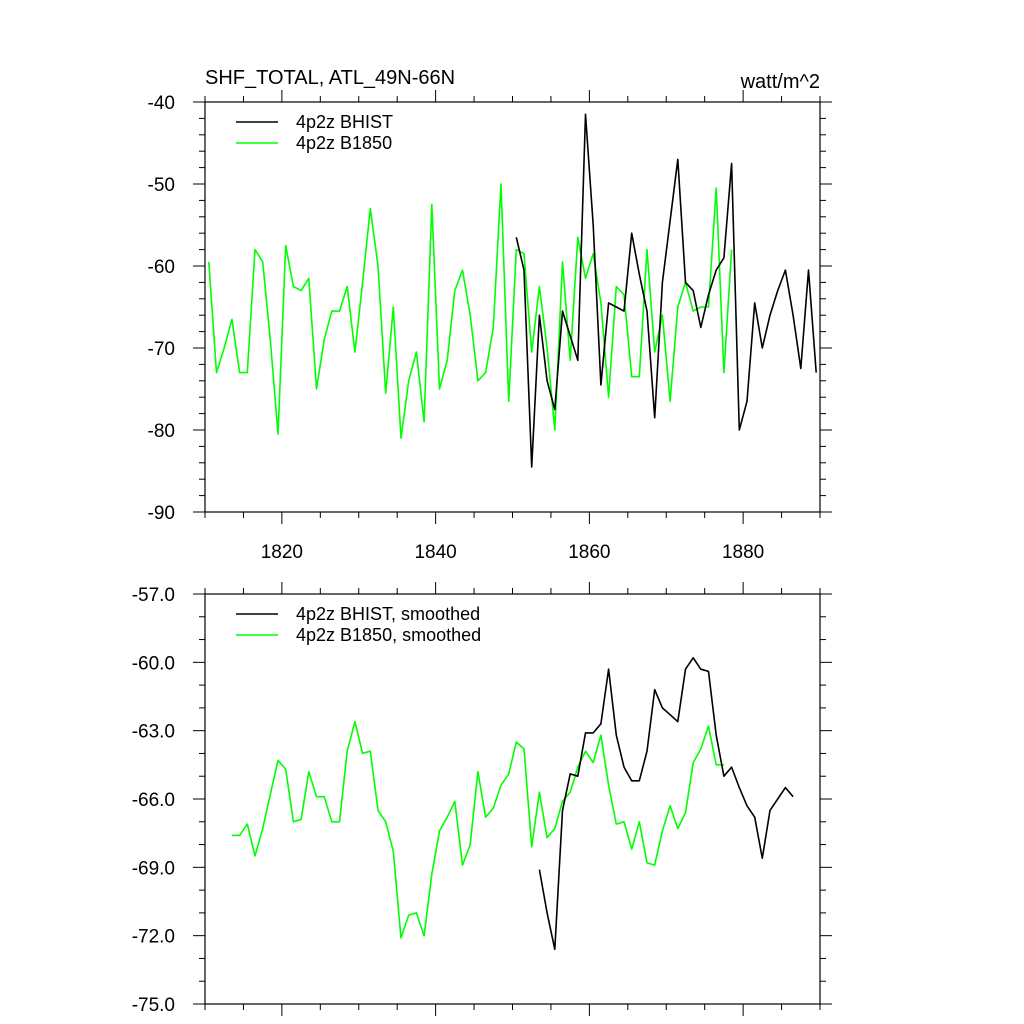  I want to click on y-tick-label: -57.0, so click(153, 595).